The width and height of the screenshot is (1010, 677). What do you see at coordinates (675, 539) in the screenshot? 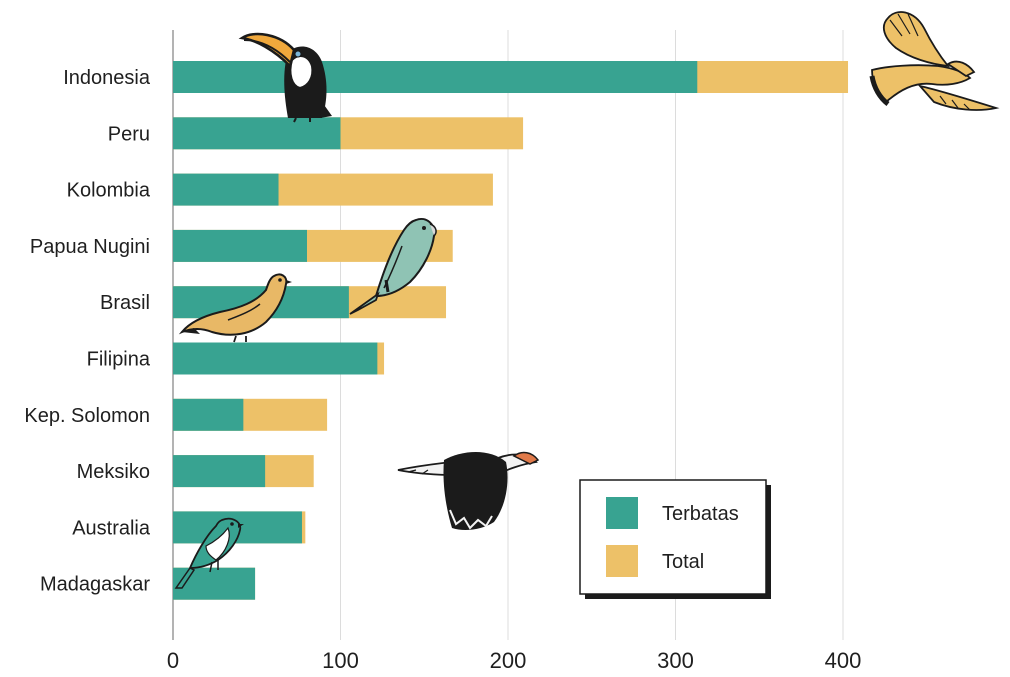
I see `legend: Terbatas Total` at bounding box center [675, 539].